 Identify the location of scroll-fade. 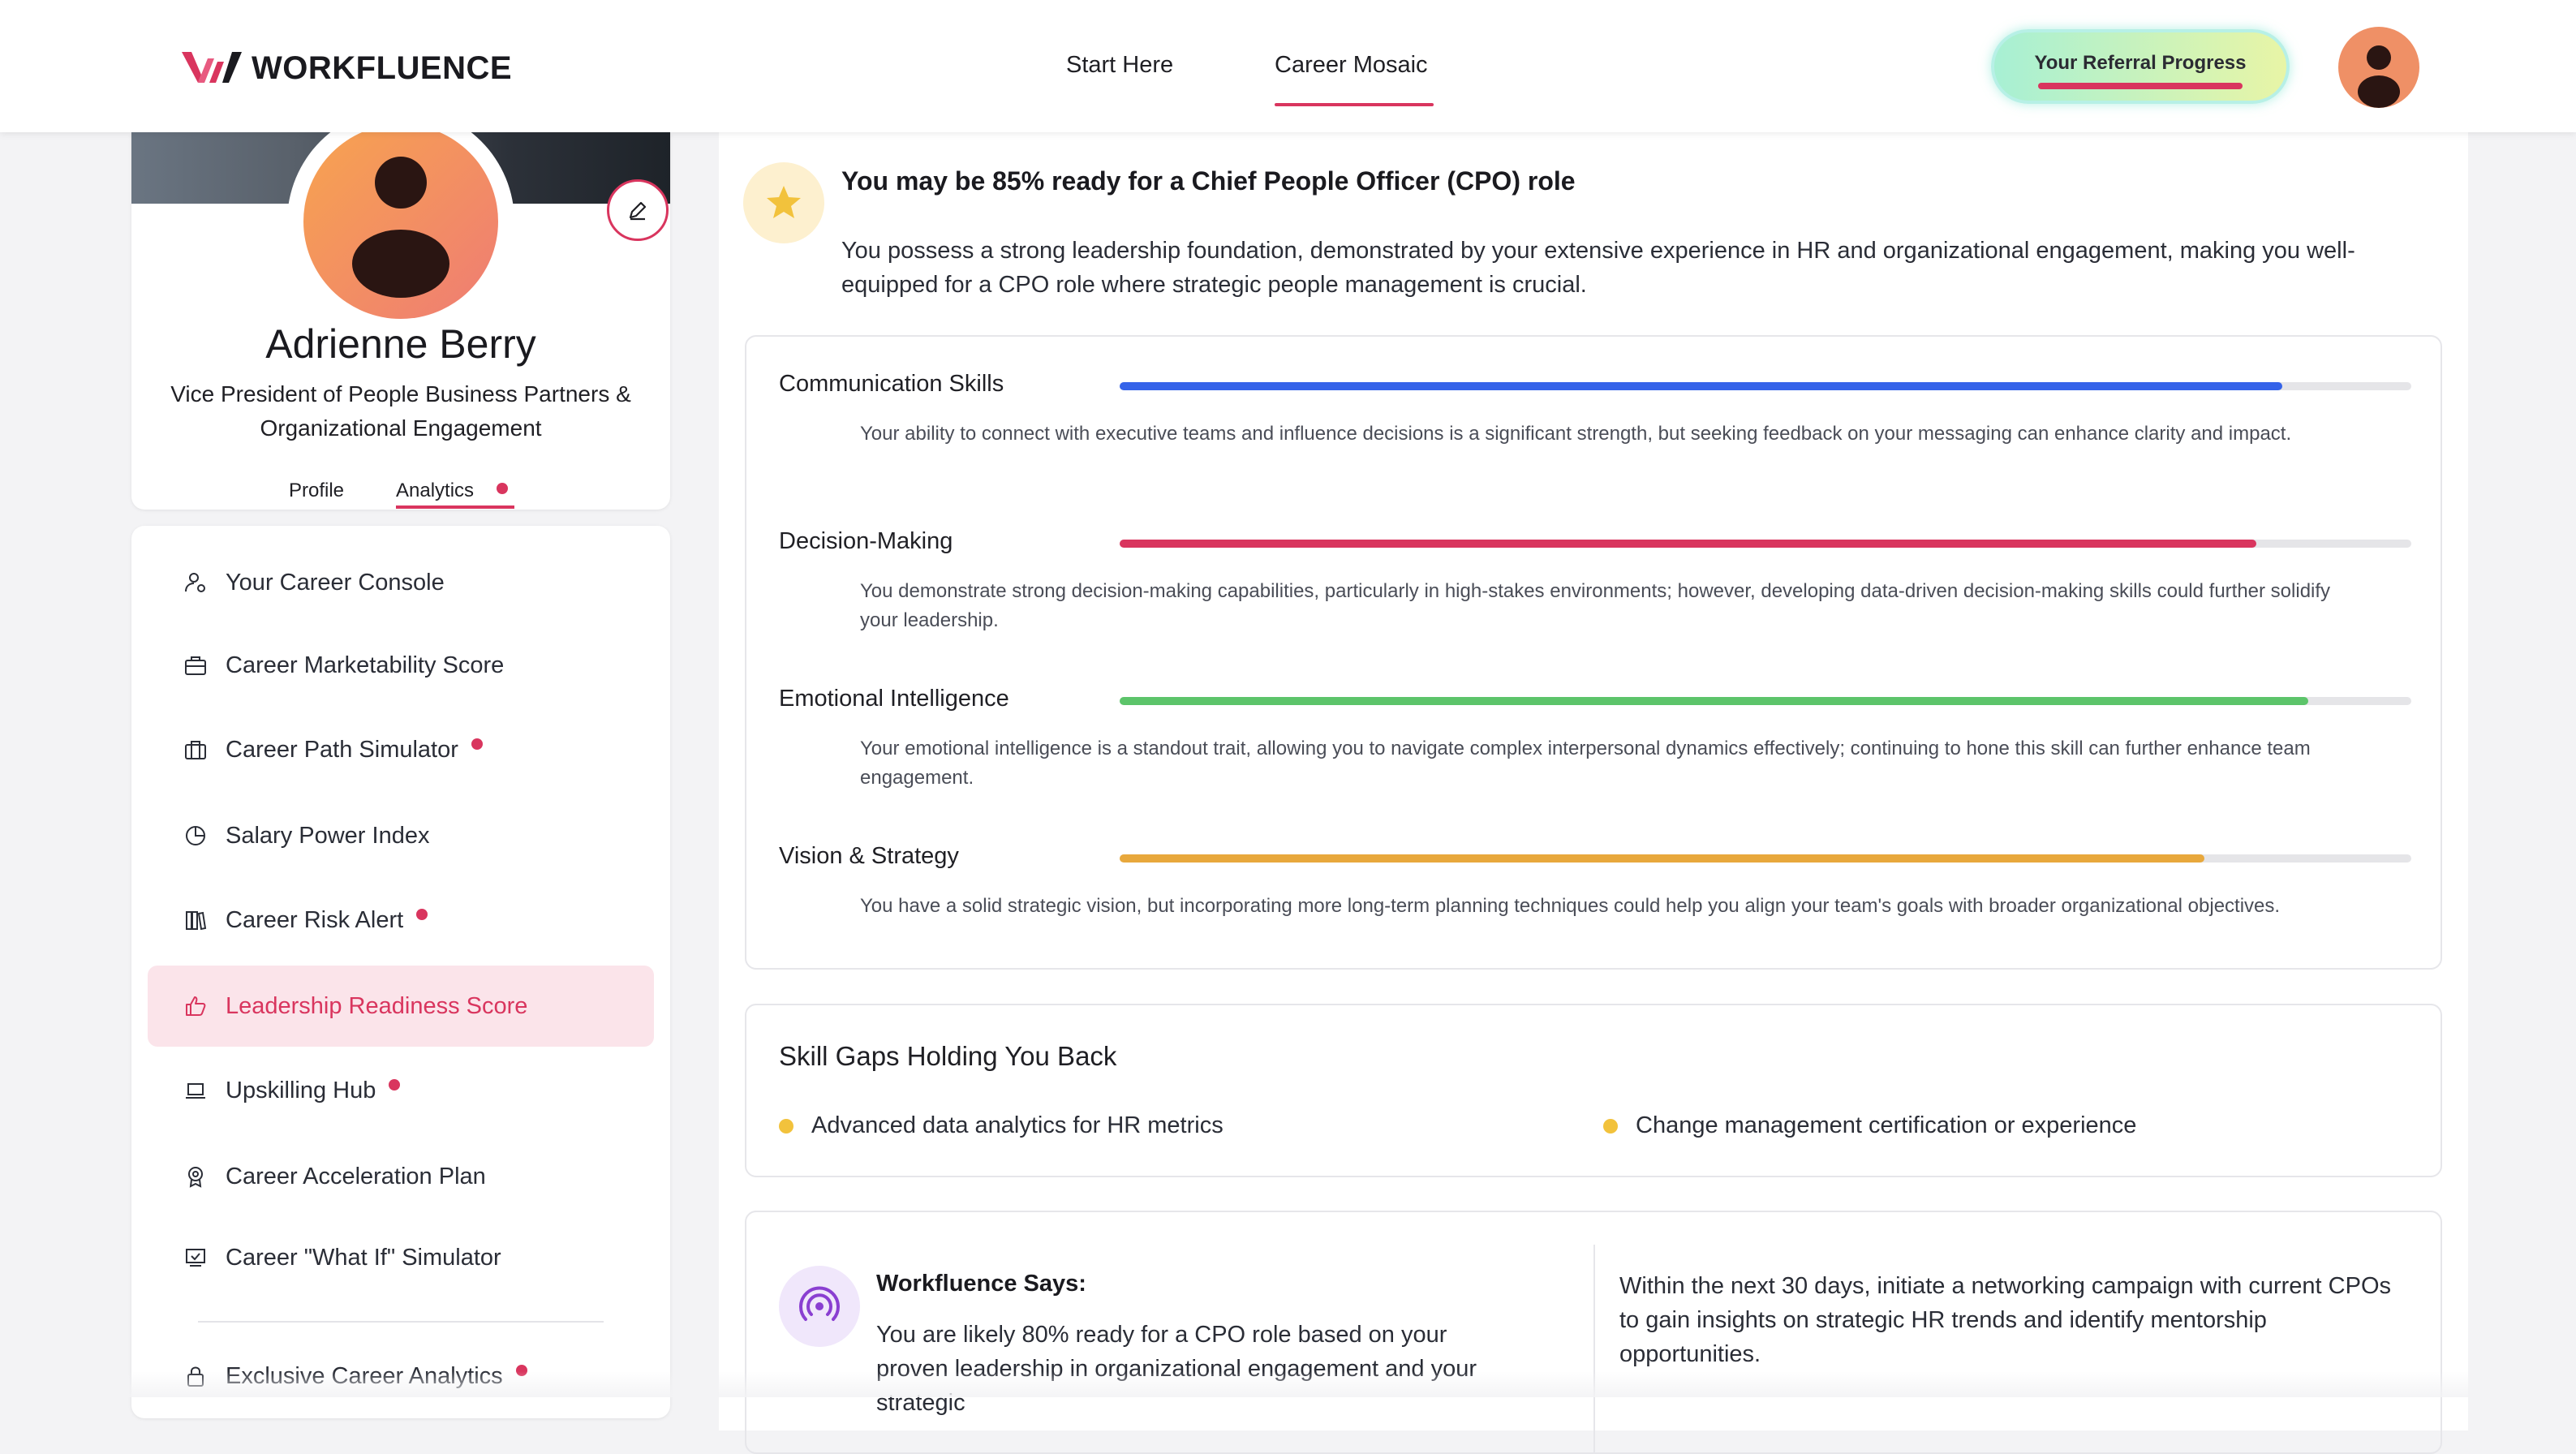
(1288, 1384).